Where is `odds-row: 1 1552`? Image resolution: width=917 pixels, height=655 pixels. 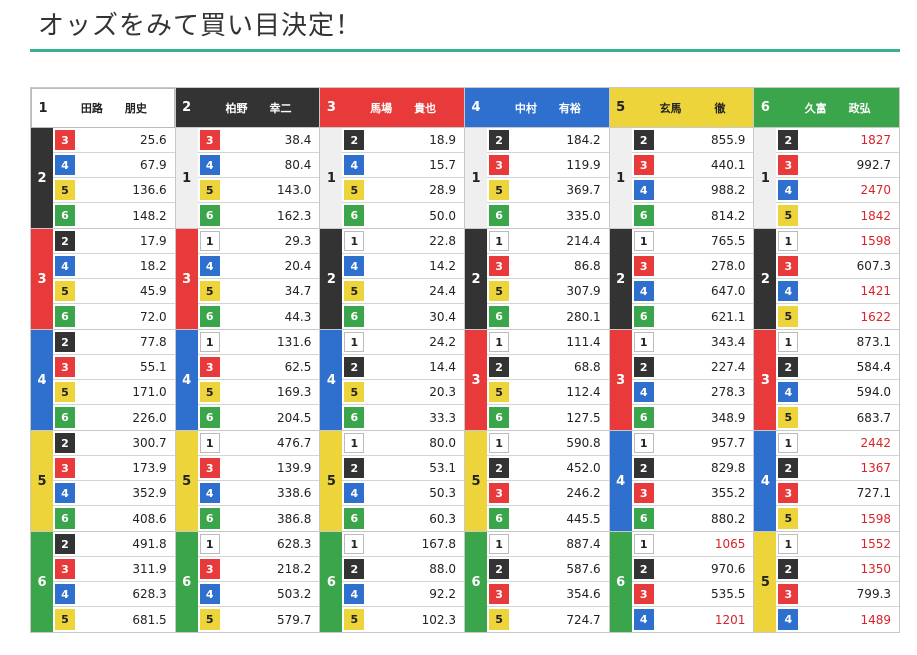
odds-row: 1 1552 is located at coordinates (838, 544).